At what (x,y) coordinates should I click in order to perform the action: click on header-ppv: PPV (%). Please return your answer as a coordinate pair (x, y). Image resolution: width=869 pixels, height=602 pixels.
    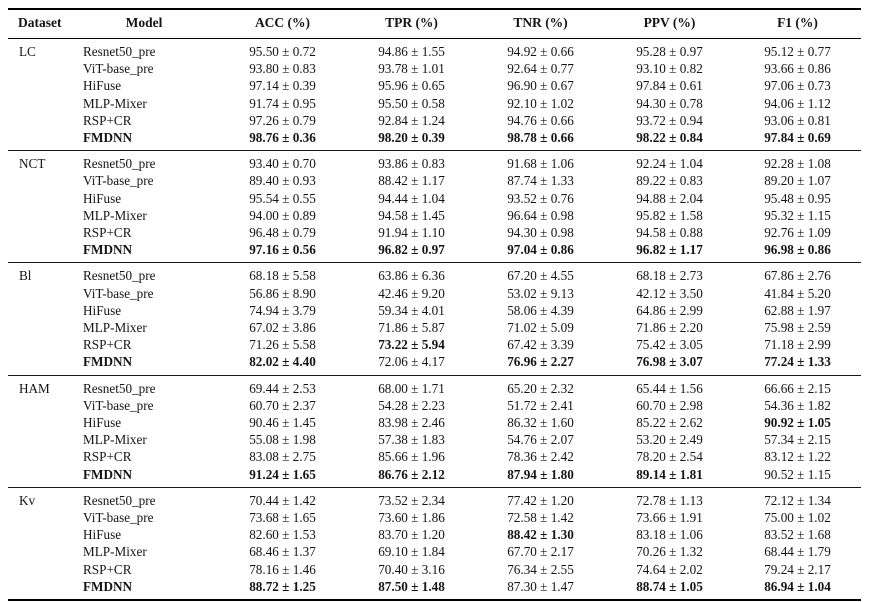
    Looking at the image, I should click on (669, 24).